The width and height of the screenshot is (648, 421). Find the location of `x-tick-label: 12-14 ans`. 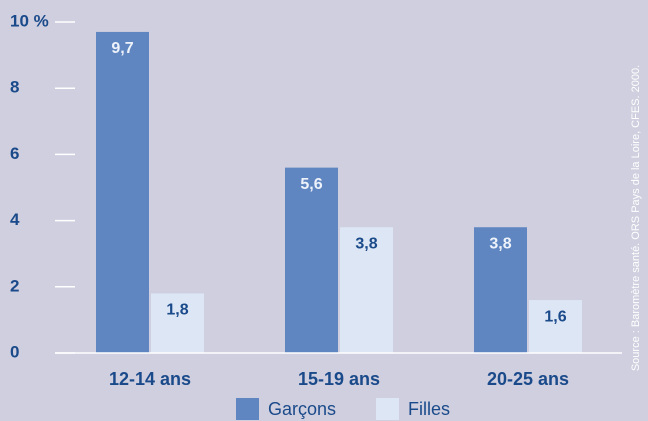

x-tick-label: 12-14 ans is located at coordinates (150, 379).